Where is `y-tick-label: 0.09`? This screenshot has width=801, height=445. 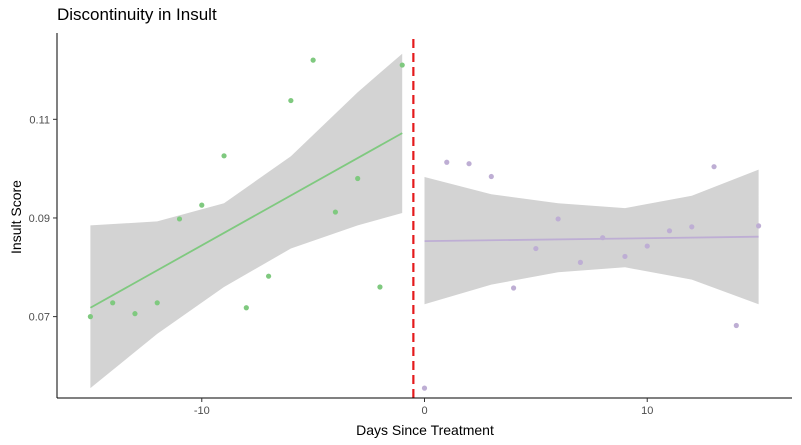
y-tick-label: 0.09 is located at coordinates (39, 219).